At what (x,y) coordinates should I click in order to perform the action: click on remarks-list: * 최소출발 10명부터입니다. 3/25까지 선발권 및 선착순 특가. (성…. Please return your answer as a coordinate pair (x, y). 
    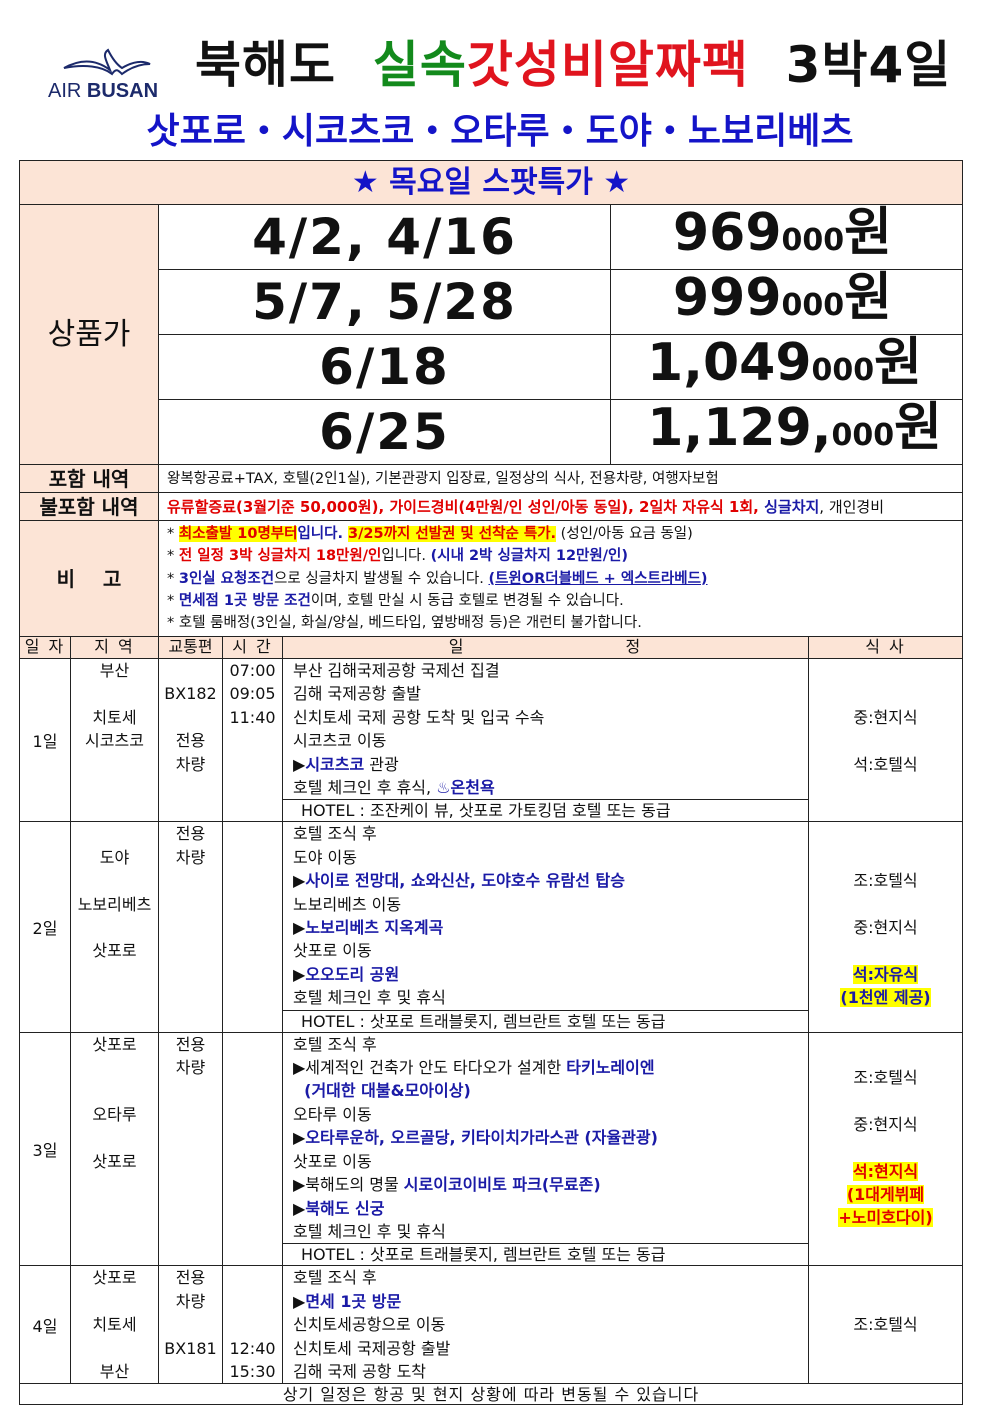
    Looking at the image, I should click on (560, 578).